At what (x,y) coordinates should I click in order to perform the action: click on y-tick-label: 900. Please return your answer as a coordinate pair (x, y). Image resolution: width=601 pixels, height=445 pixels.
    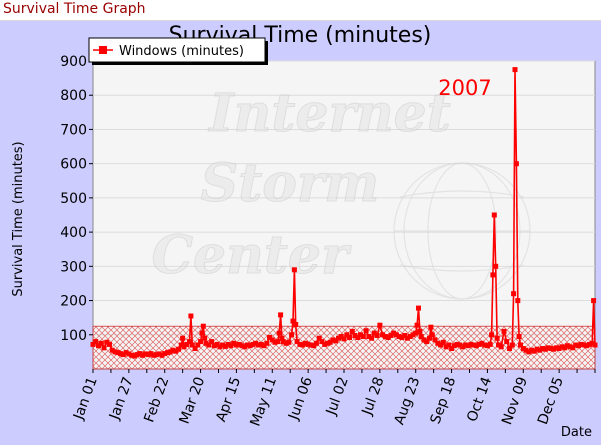
    Looking at the image, I should click on (73, 62).